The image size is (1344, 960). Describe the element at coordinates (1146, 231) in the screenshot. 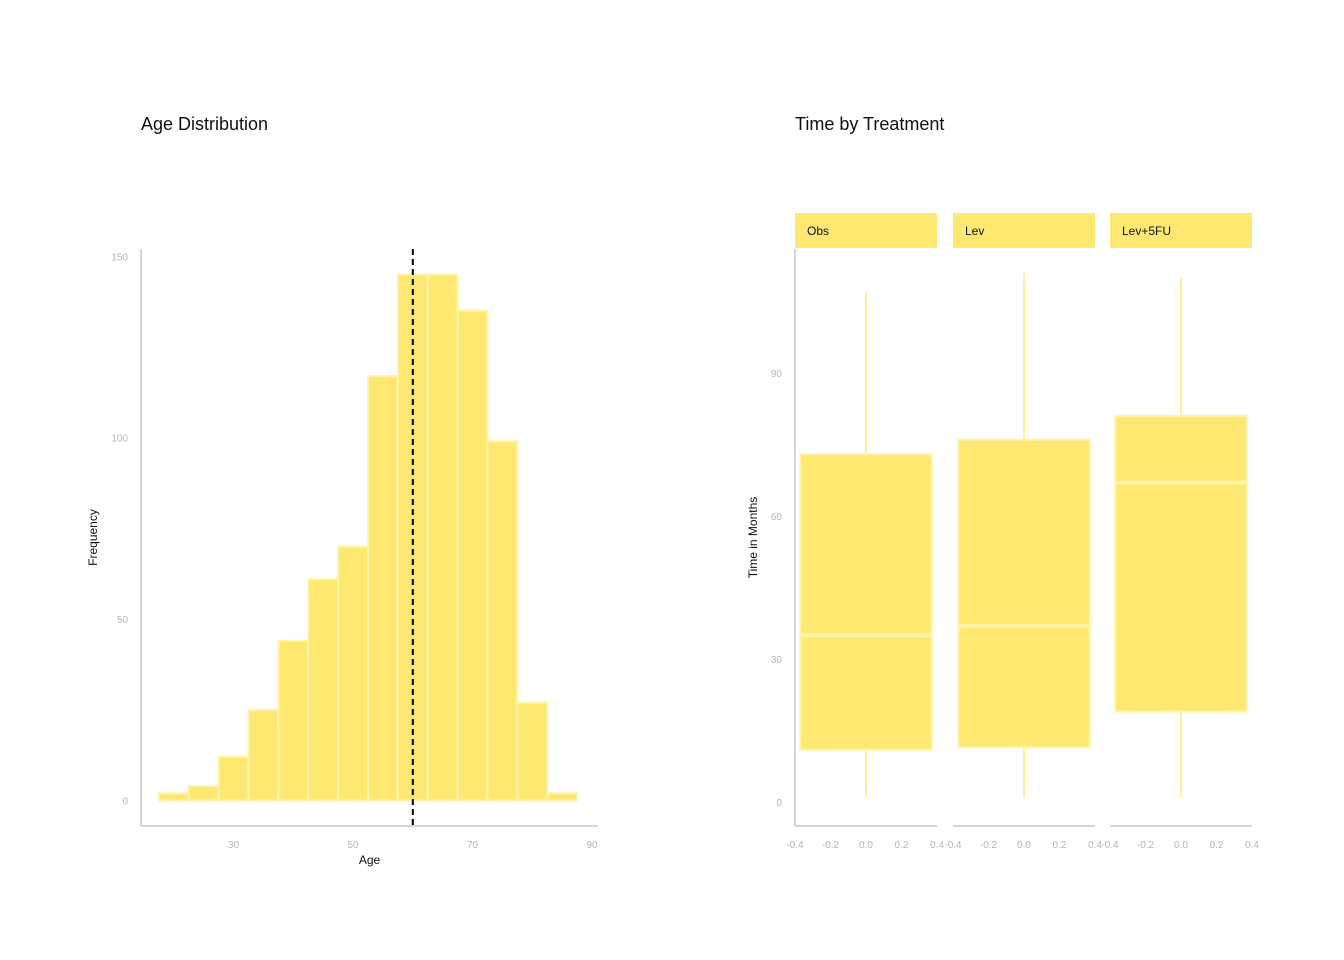

I see `facet-label: Lev+5FU` at that location.